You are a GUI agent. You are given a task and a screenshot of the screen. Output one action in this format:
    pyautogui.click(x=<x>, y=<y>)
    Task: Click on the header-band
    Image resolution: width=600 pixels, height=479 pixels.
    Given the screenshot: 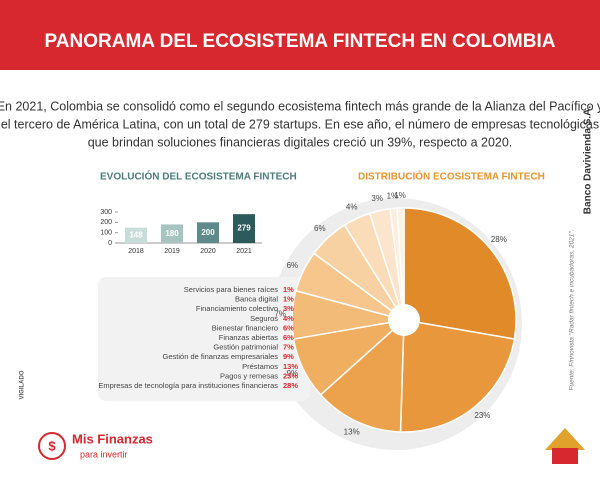 What is the action you would take?
    pyautogui.click(x=300, y=35)
    